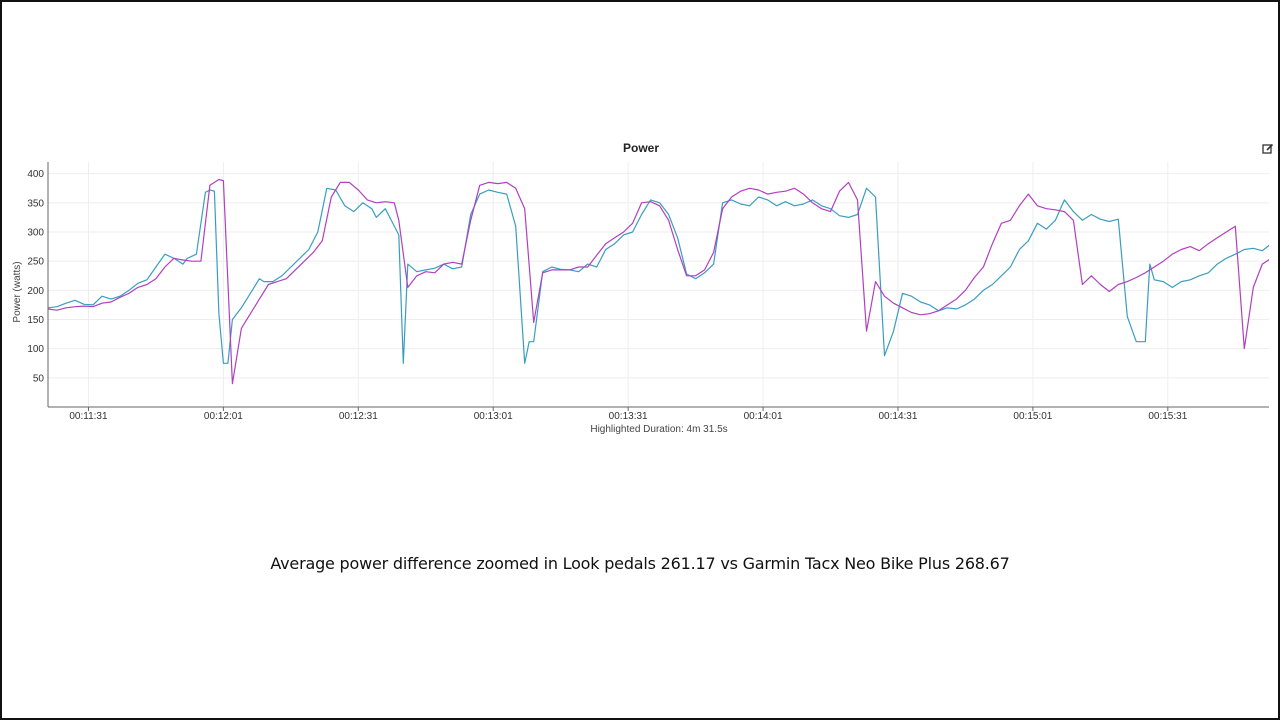 The height and width of the screenshot is (720, 1280). Describe the element at coordinates (1032, 416) in the screenshot. I see `x-tick-label: 00:15:01` at that location.